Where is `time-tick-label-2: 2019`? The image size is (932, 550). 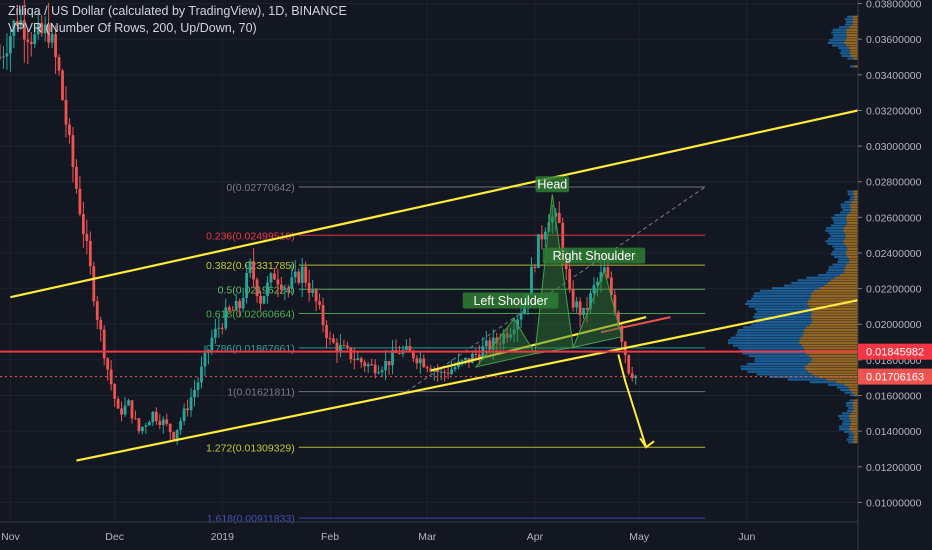
time-tick-label-2: 2019 is located at coordinates (223, 537).